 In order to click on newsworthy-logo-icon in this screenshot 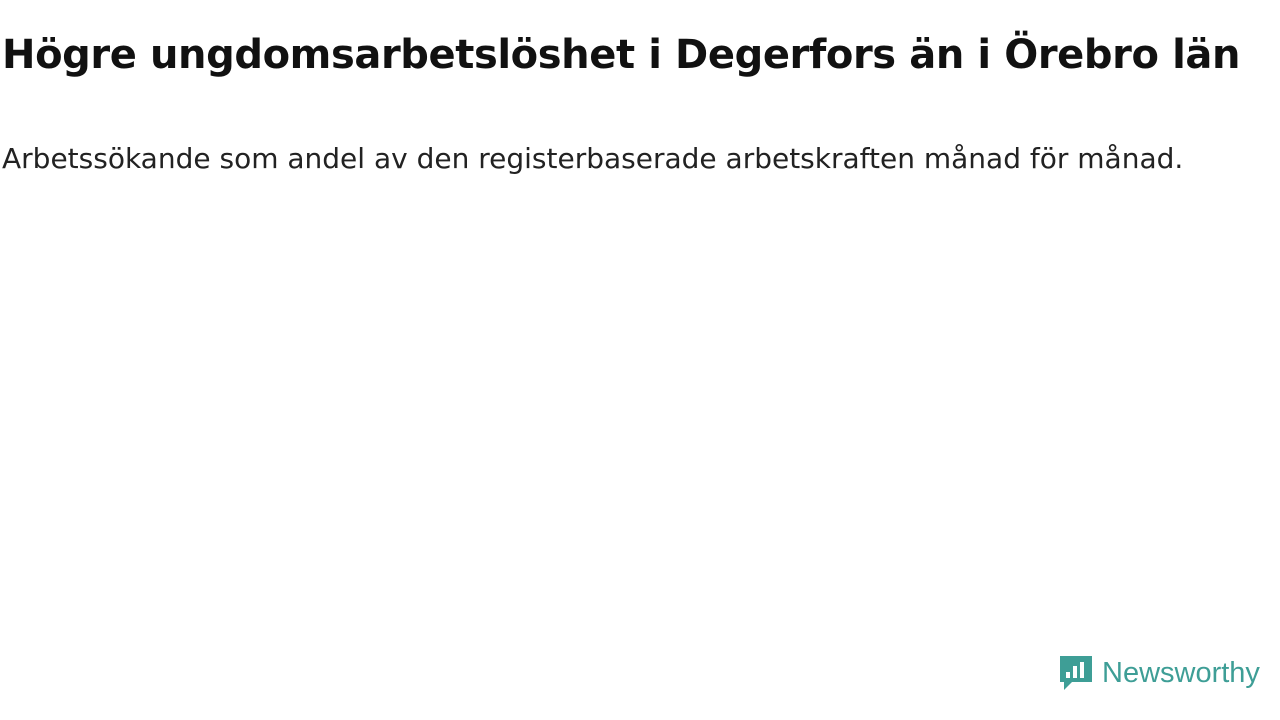, I will do `click(1076, 673)`.